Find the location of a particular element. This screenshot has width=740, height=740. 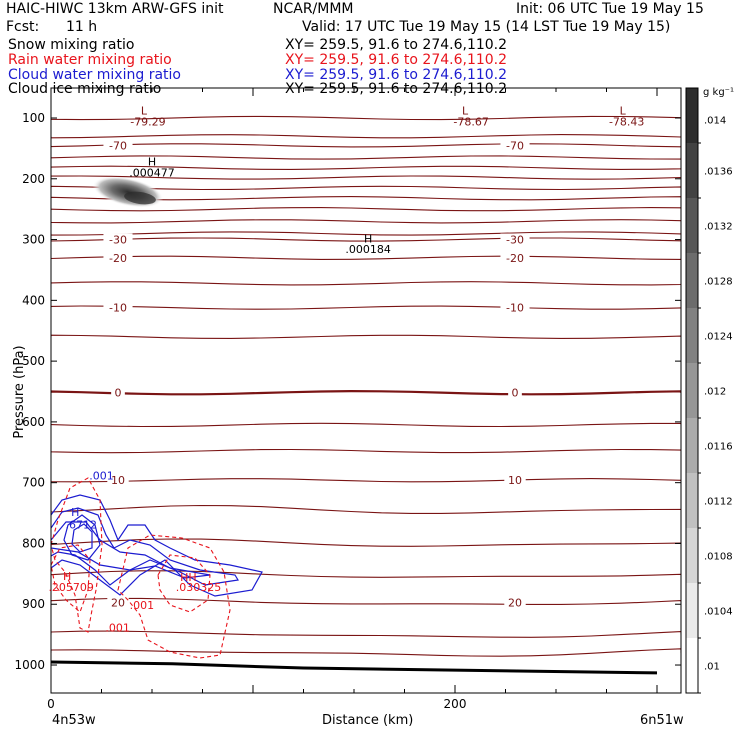

contour-annotation: .6712 is located at coordinates (82, 524).